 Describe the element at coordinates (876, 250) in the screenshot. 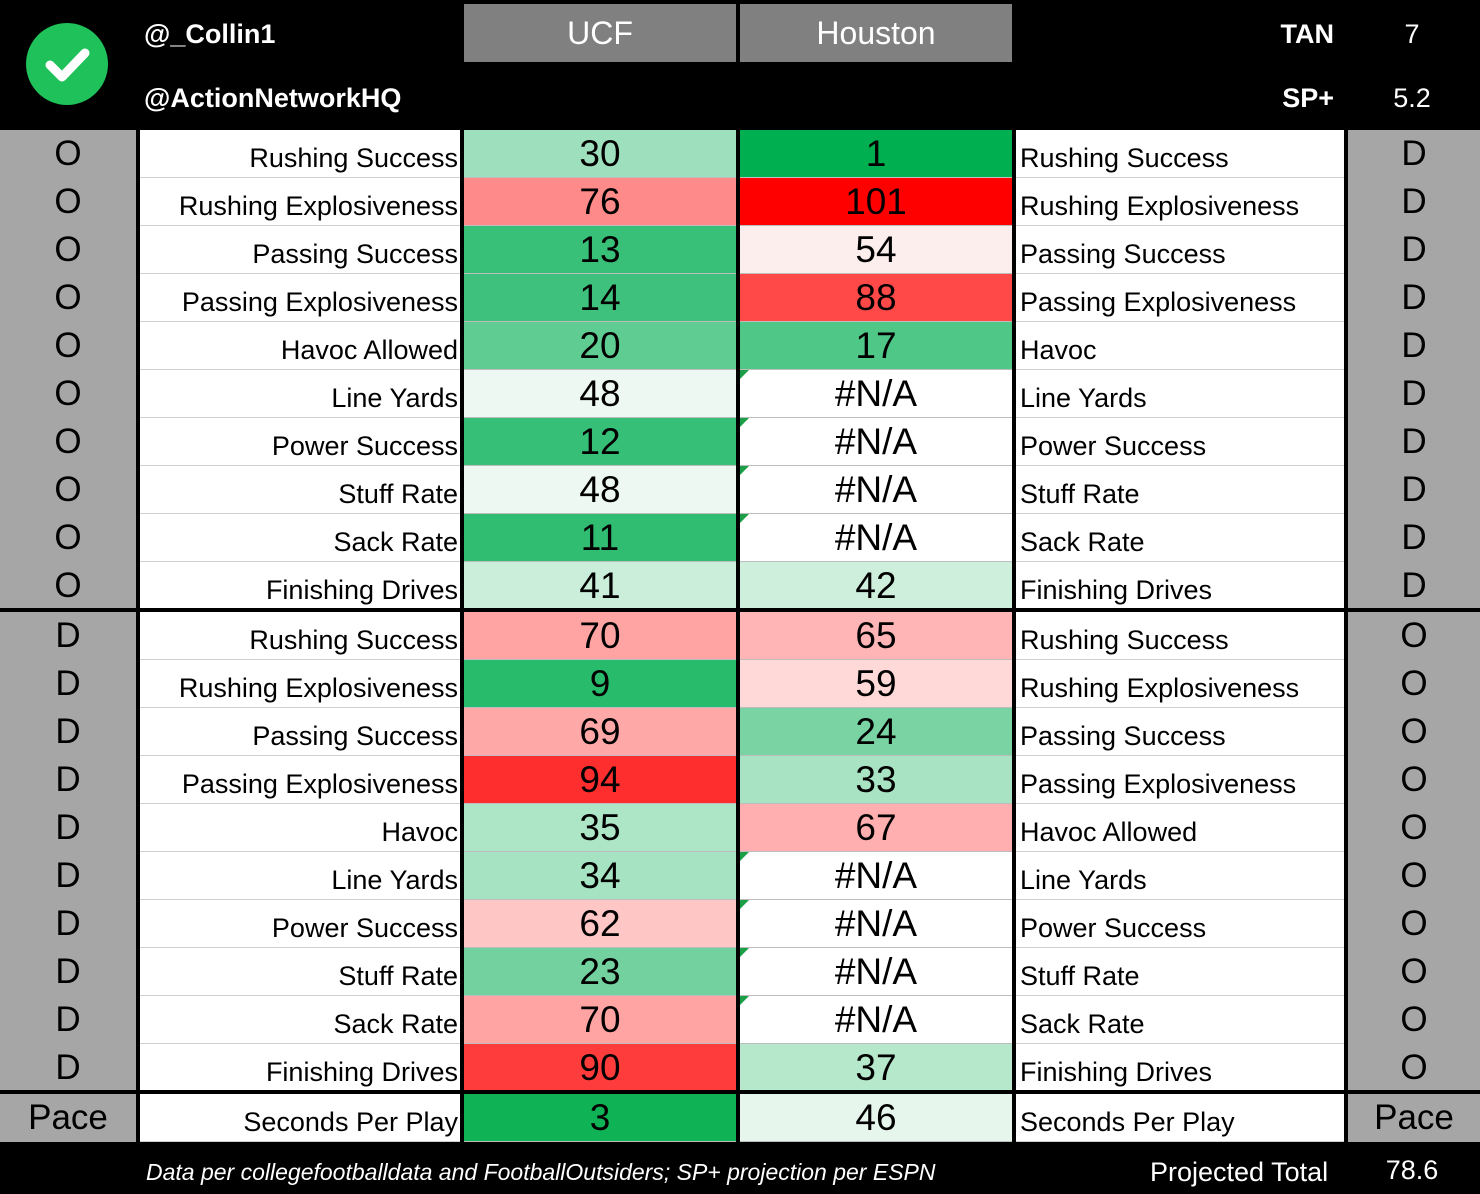

I see `team-b-rank: 54` at that location.